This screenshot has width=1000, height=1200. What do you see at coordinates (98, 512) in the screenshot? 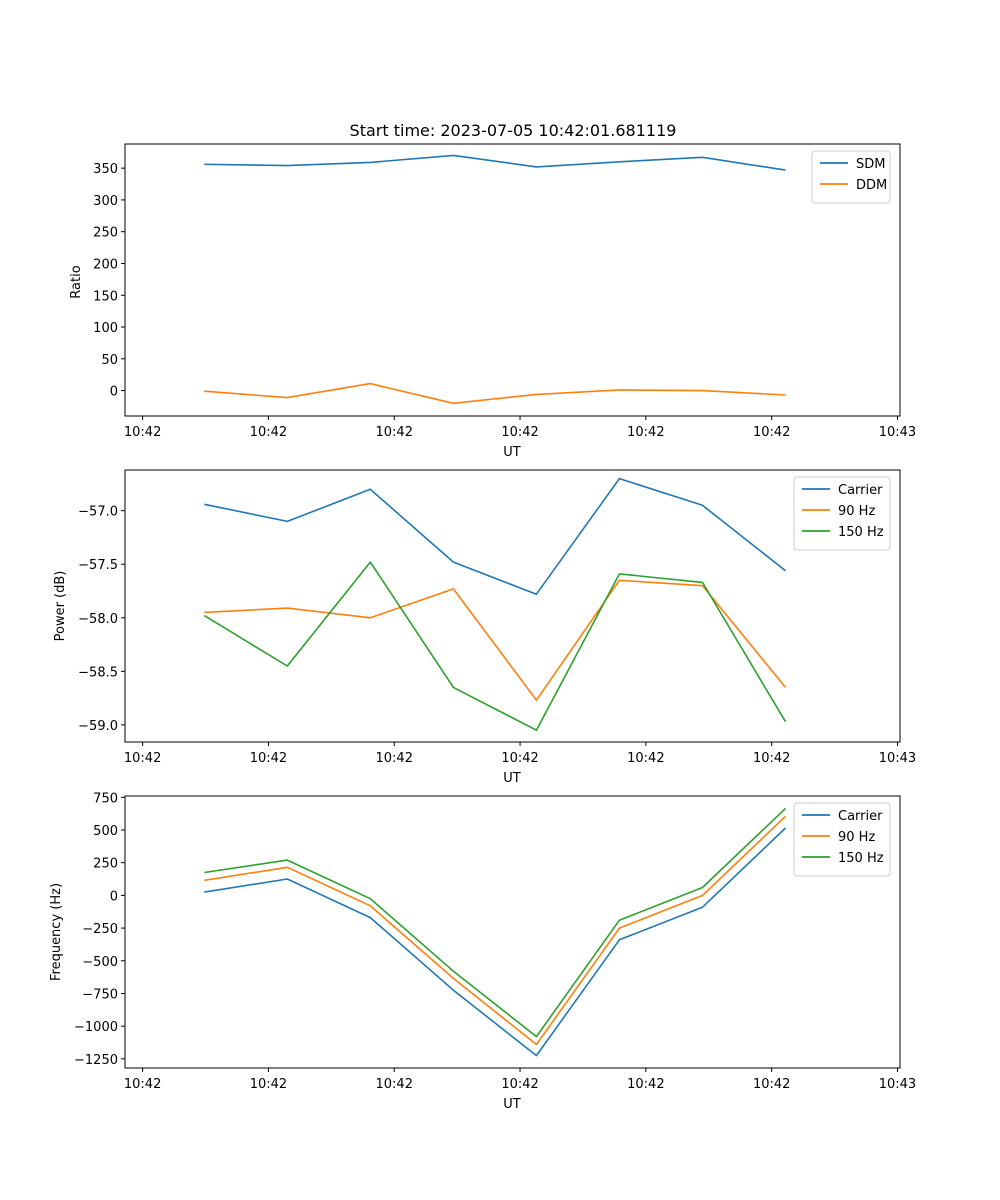
I see `y-tick-label: −57.0` at bounding box center [98, 512].